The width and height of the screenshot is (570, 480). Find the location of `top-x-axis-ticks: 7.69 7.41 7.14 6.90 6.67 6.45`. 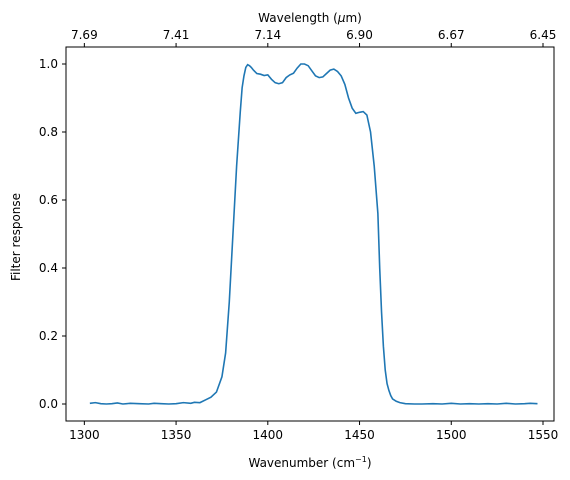

top-x-axis-ticks: 7.69 7.41 7.14 6.90 6.67 6.45 is located at coordinates (313, 37).